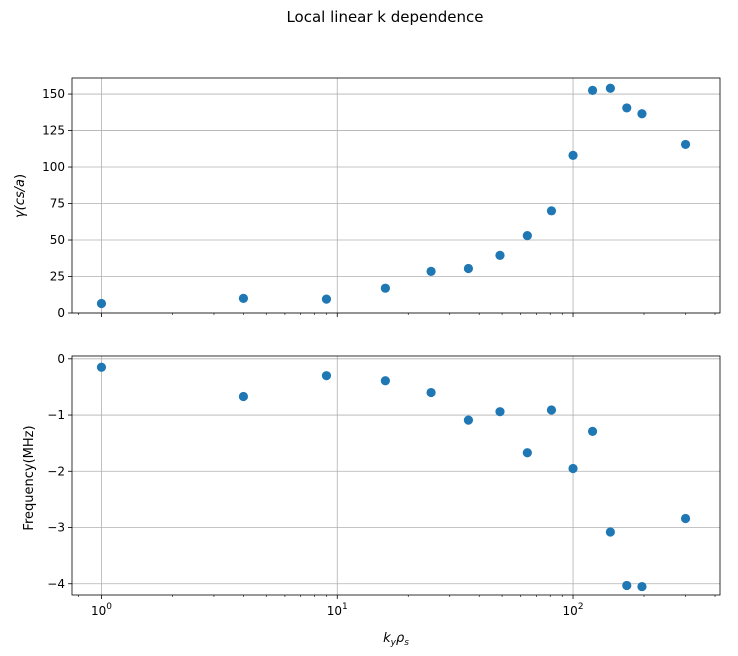 Image resolution: width=738 pixels, height=656 pixels. What do you see at coordinates (57, 277) in the screenshot?
I see `top-y-tick-label: 25` at bounding box center [57, 277].